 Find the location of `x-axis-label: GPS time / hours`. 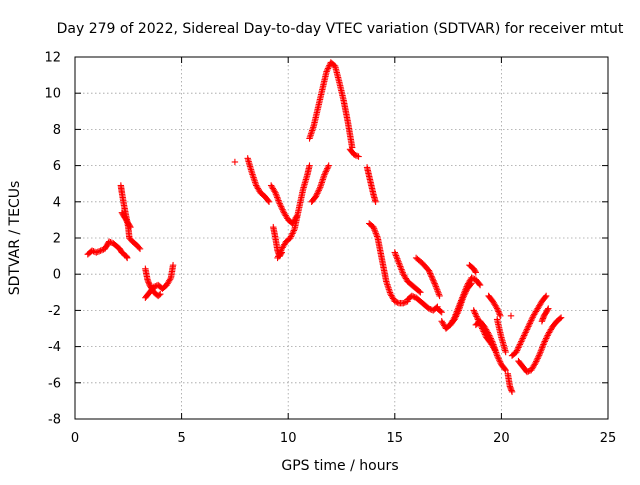

x-axis-label: GPS time / hours is located at coordinates (339, 466).